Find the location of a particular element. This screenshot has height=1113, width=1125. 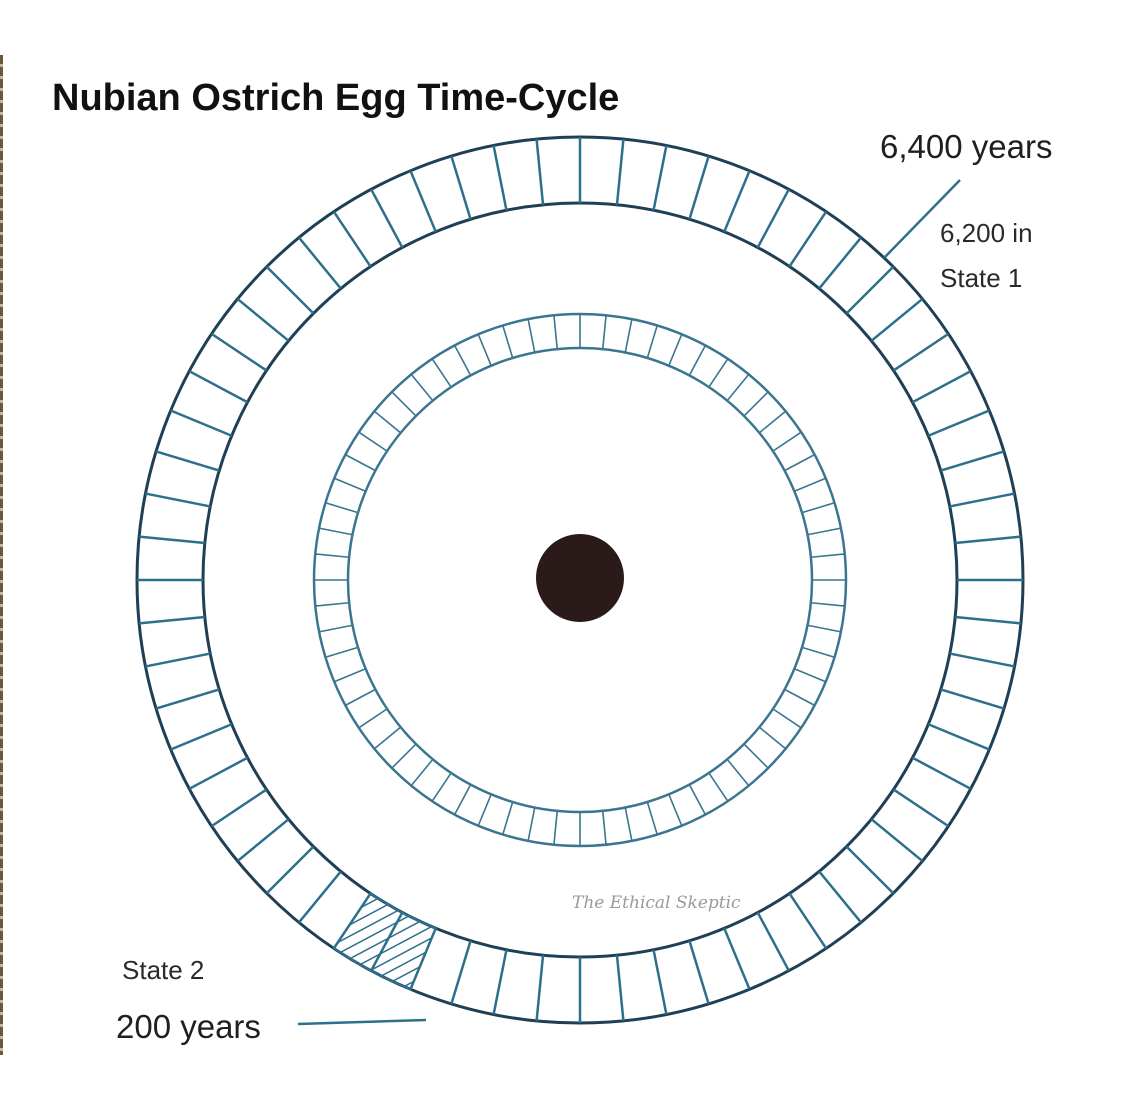

center-dot is located at coordinates (580, 578).